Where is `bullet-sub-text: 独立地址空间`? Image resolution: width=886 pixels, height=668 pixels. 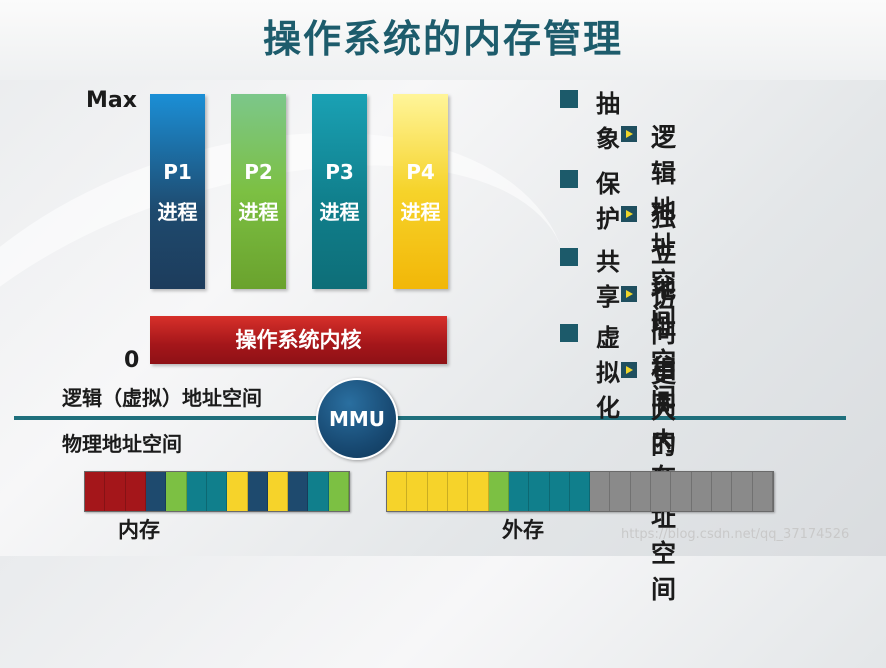 bullet-sub-text: 独立地址空间 is located at coordinates (664, 307).